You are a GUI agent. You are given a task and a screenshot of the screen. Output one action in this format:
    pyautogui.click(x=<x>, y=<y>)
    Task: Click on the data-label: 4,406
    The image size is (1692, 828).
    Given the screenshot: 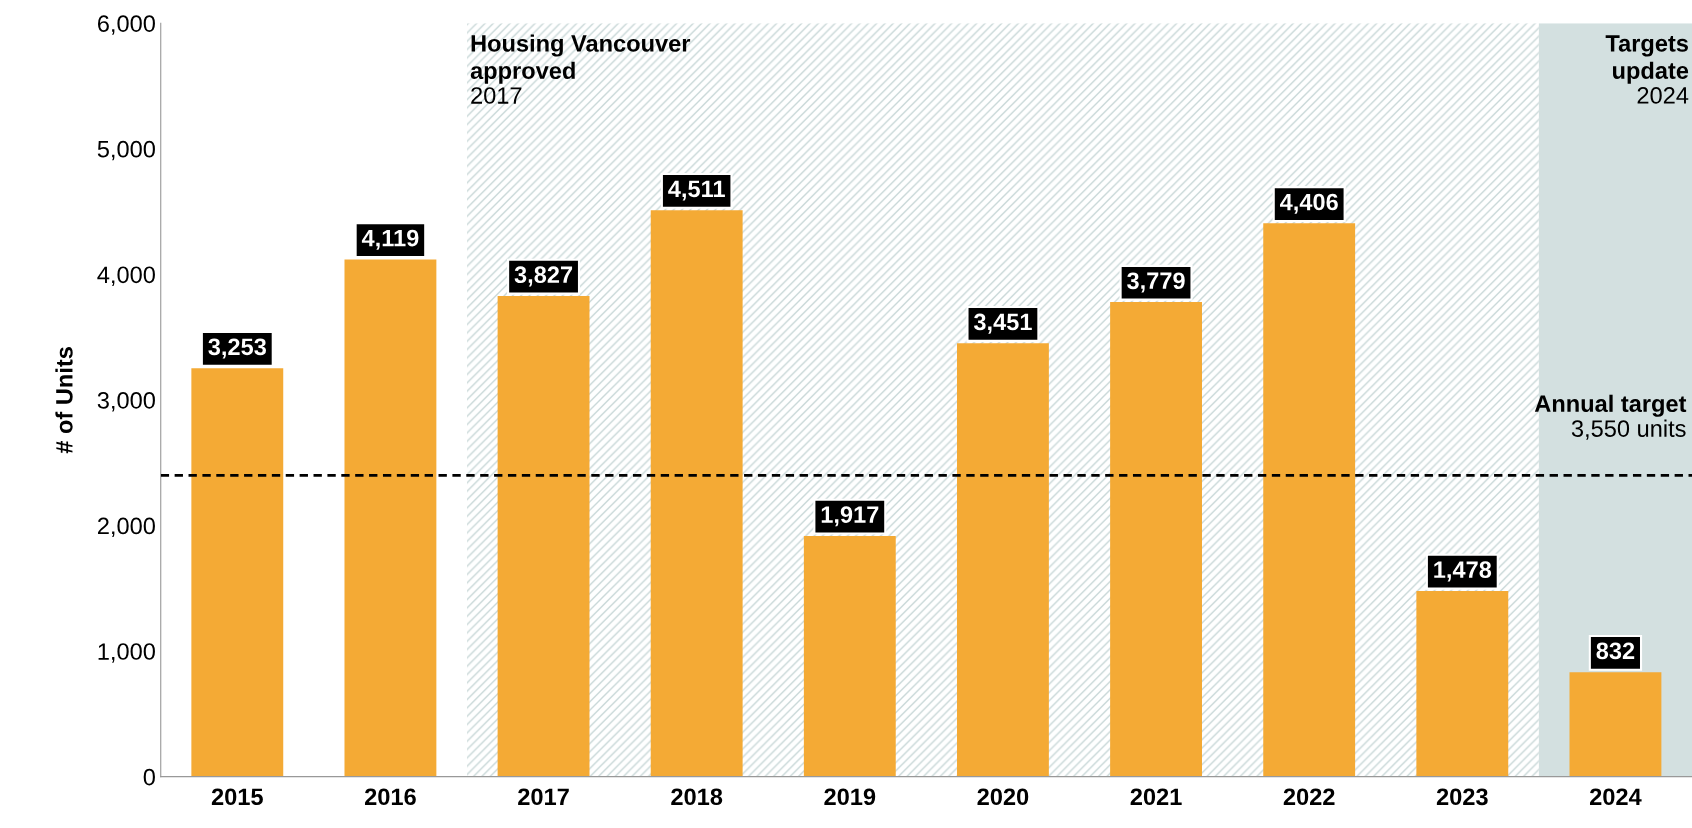 What is the action you would take?
    pyautogui.click(x=1309, y=203)
    